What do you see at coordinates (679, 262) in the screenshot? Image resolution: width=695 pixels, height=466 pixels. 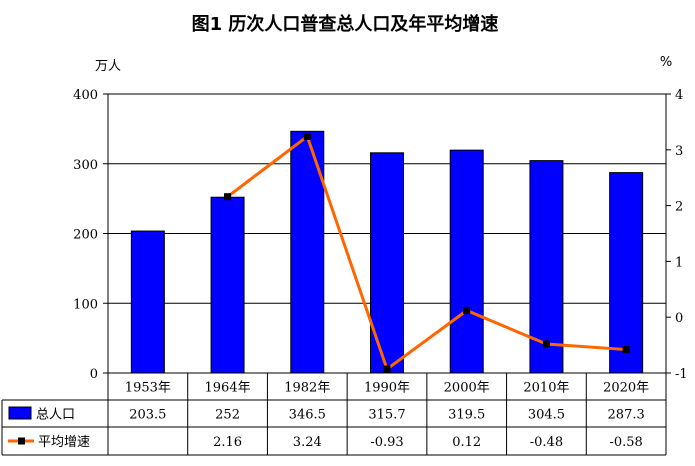 I see `right-tick-label: 1` at bounding box center [679, 262].